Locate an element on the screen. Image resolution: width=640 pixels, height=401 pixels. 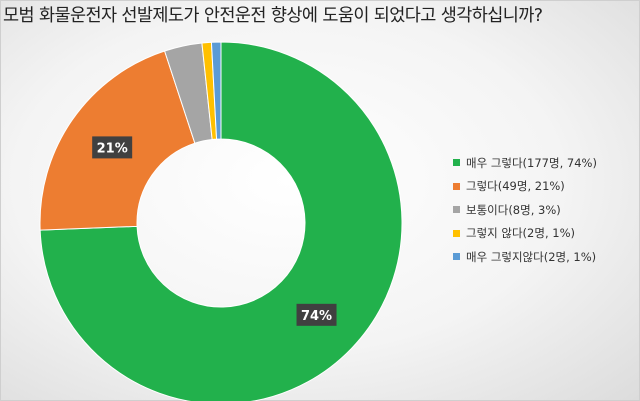
legend-label-1: 그렇다(49명, 21%) is located at coordinates (515, 186).